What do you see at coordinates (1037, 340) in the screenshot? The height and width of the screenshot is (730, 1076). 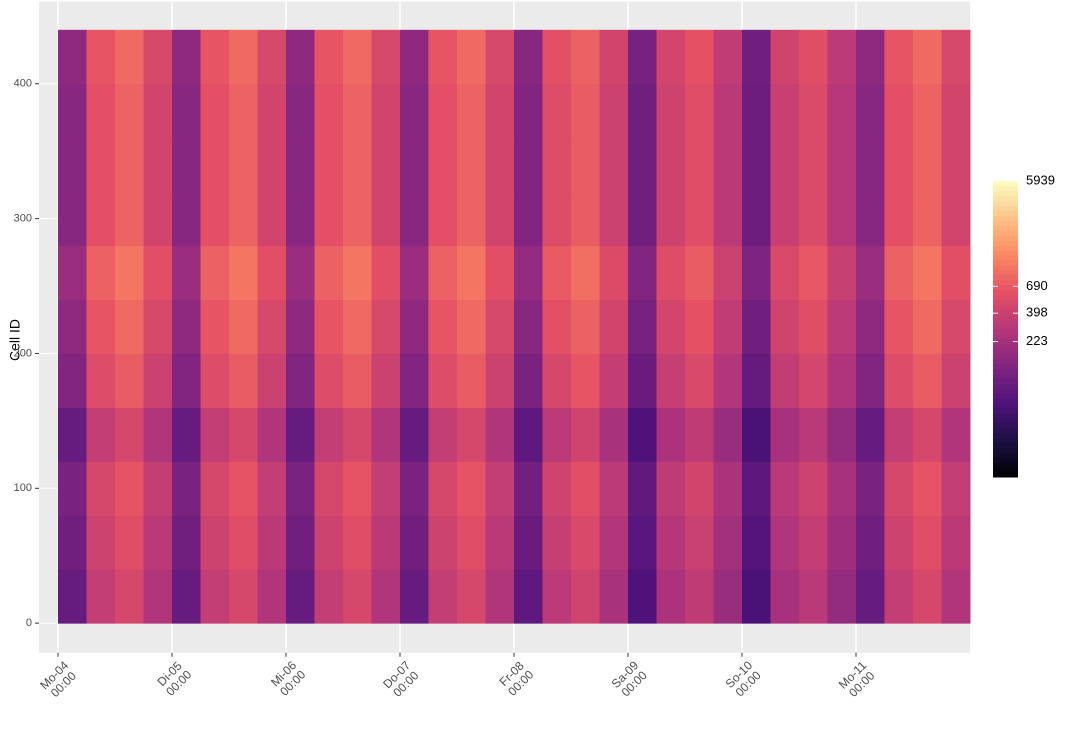 I see `colorbar-label: 223` at bounding box center [1037, 340].